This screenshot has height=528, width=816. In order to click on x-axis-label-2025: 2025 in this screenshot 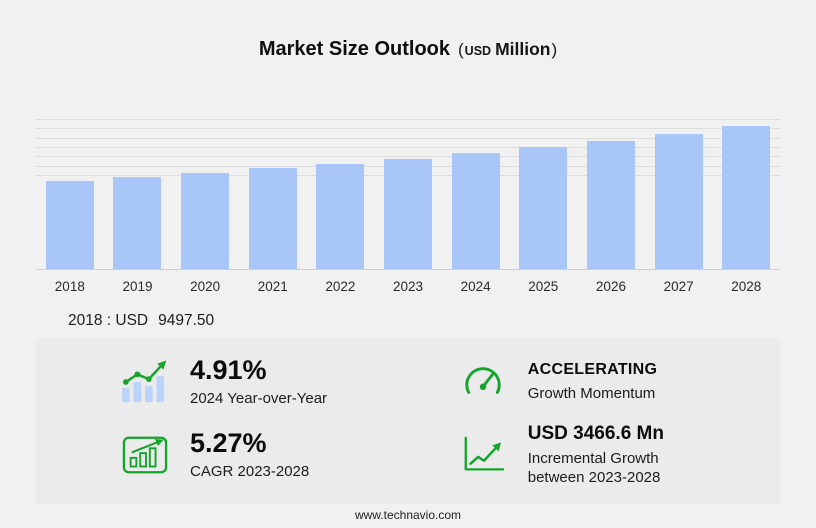, I will do `click(543, 286)`.